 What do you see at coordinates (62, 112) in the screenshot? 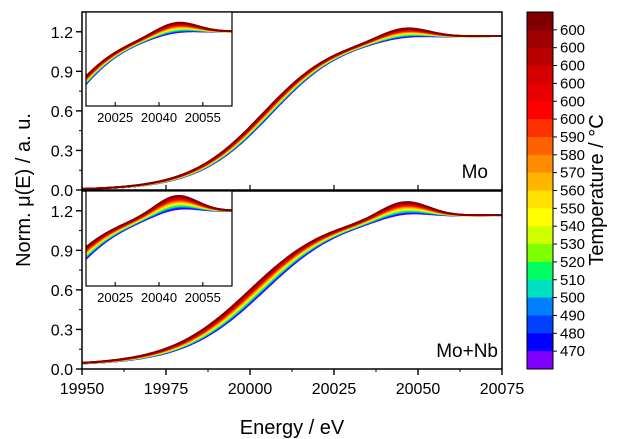
I see `mo-y-tick-label-2: 0.6` at bounding box center [62, 112].